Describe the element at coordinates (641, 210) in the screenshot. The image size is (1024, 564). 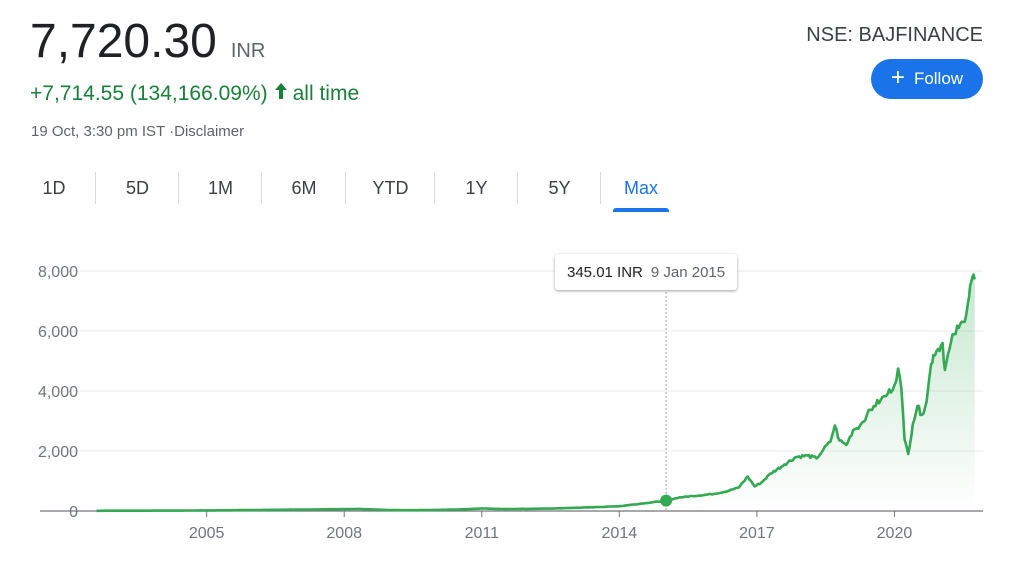
I see `active-tab-indicator` at that location.